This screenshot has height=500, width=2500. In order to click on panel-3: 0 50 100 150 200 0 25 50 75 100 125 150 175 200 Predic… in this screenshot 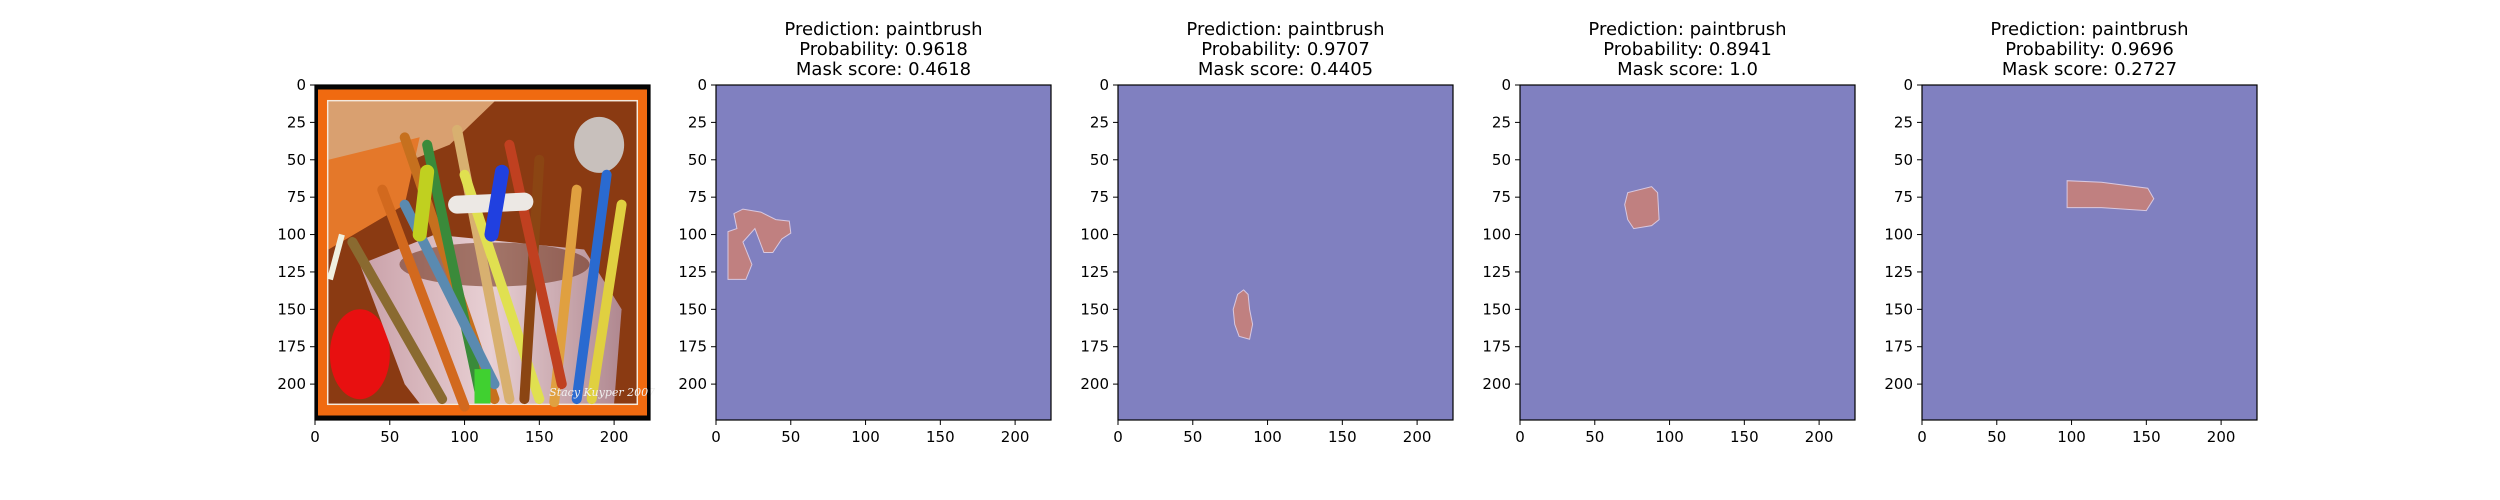, I will do `click(1267, 232)`.